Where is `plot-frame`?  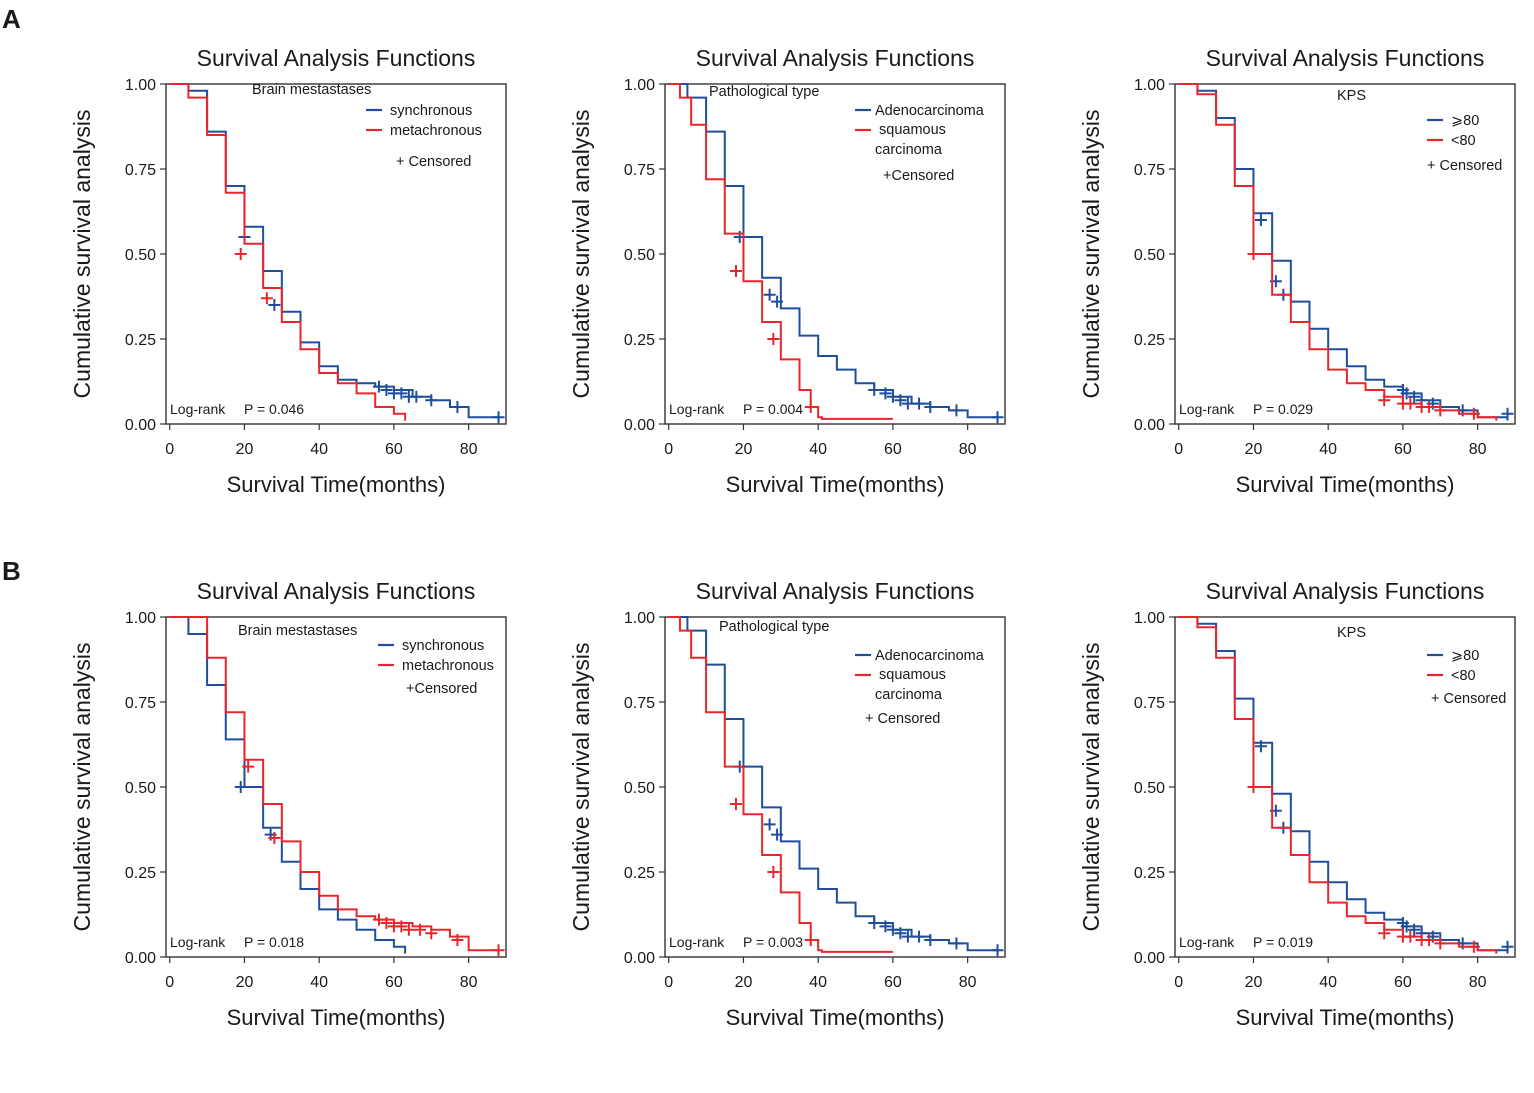
plot-frame is located at coordinates (835, 254).